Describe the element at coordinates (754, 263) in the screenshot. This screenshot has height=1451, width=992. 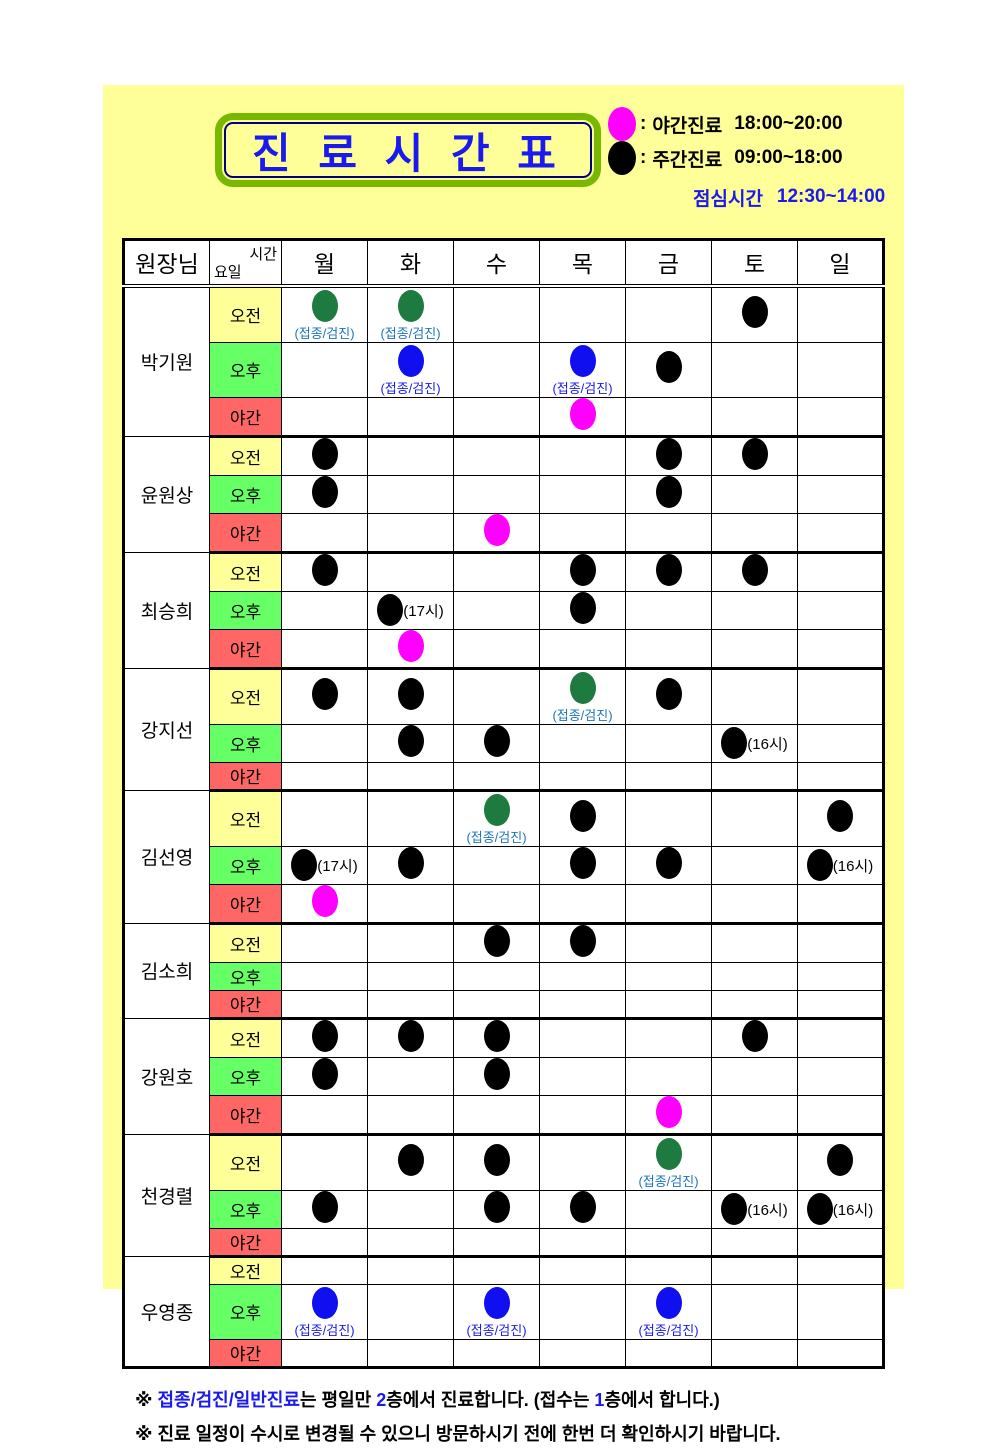
I see `day-header-6: 토` at that location.